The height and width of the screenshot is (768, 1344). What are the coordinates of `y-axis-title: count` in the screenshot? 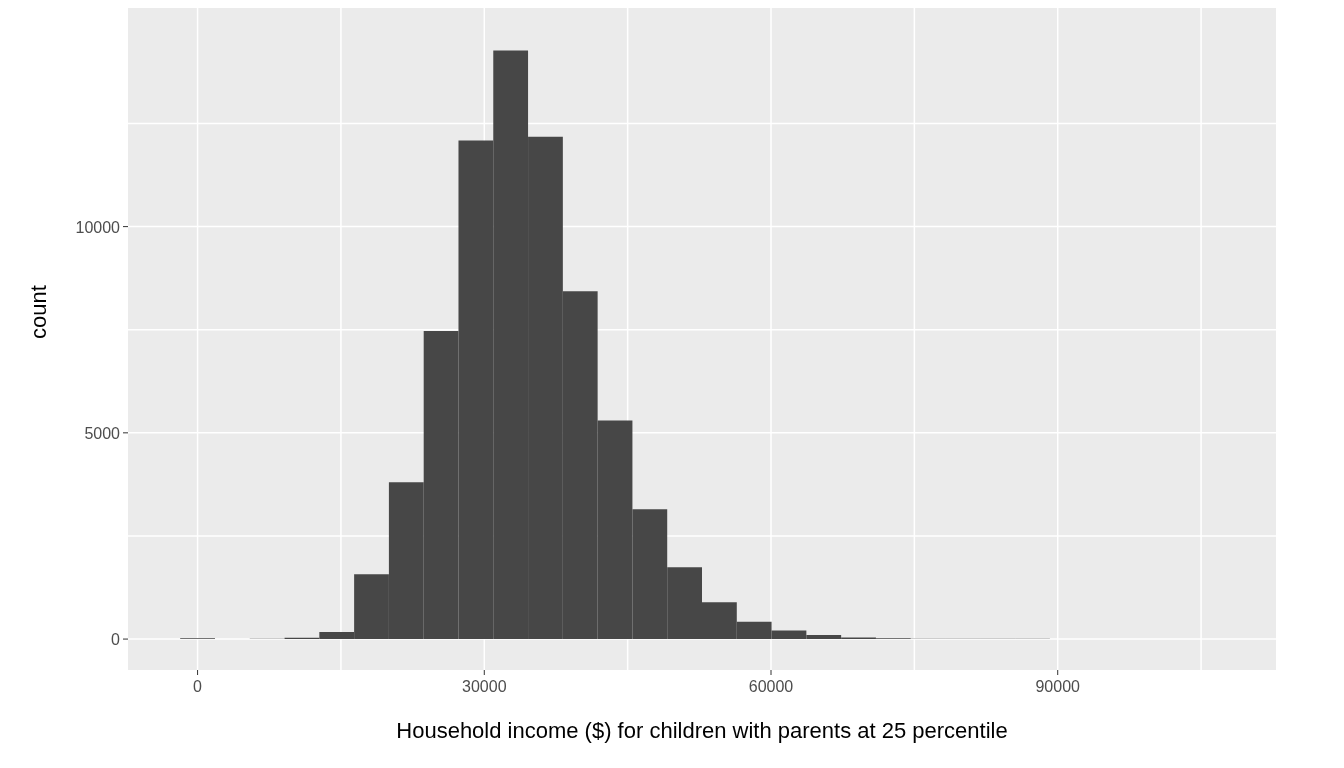 It's located at (38, 312).